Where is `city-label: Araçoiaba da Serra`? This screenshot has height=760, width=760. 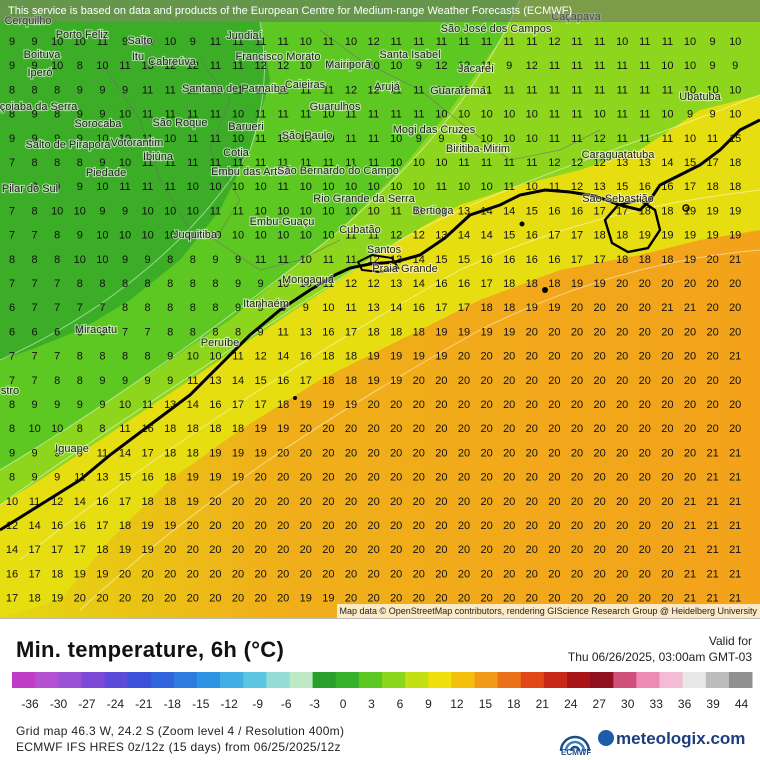 city-label: Araçoiaba da Serra is located at coordinates (39, 107).